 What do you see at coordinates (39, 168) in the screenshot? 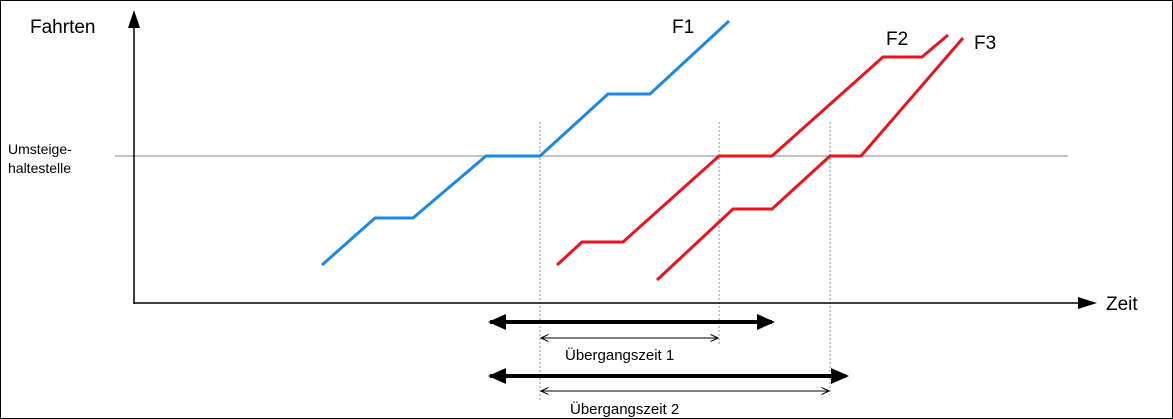
I see `transfer-stop-label-line2: haltestelle` at bounding box center [39, 168].